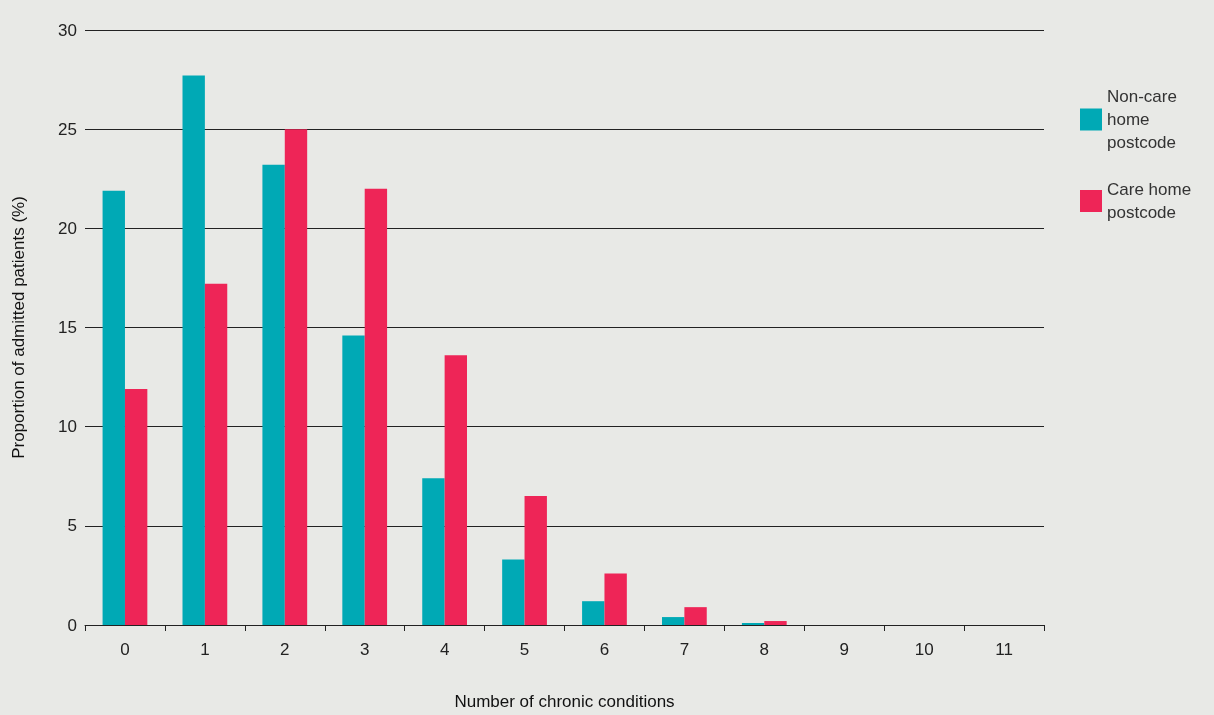 The image size is (1214, 715). I want to click on x-tick-label: 7, so click(684, 649).